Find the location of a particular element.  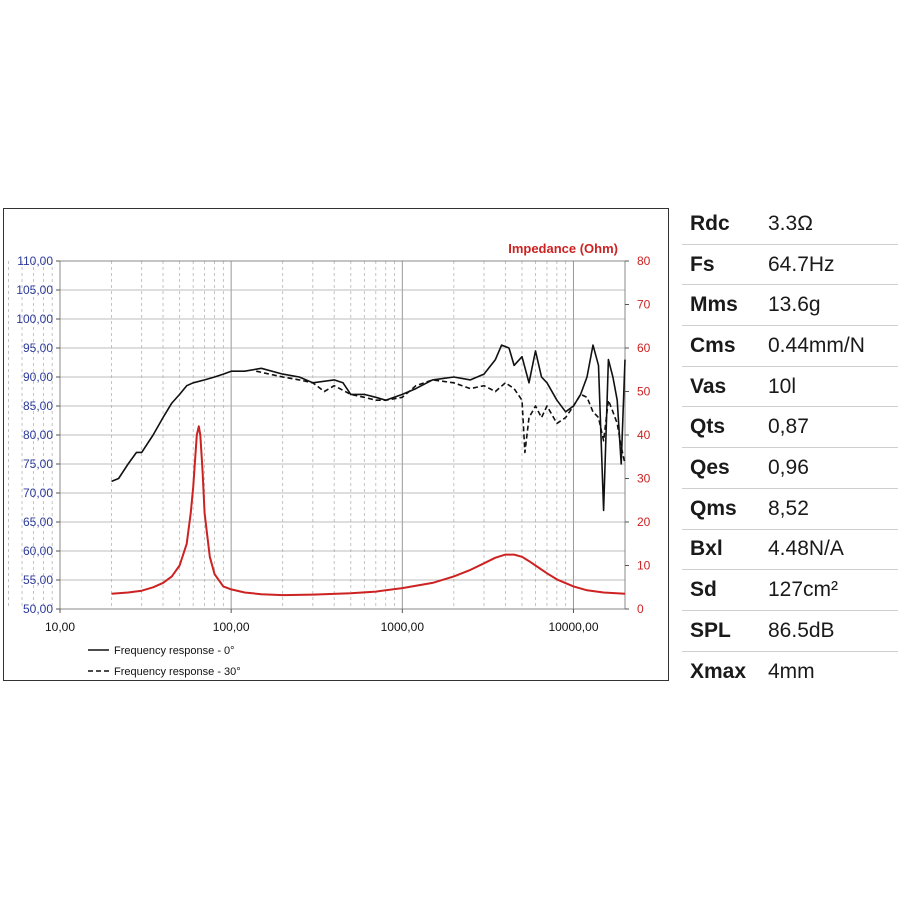

spec-value: 13.6g is located at coordinates (794, 305).